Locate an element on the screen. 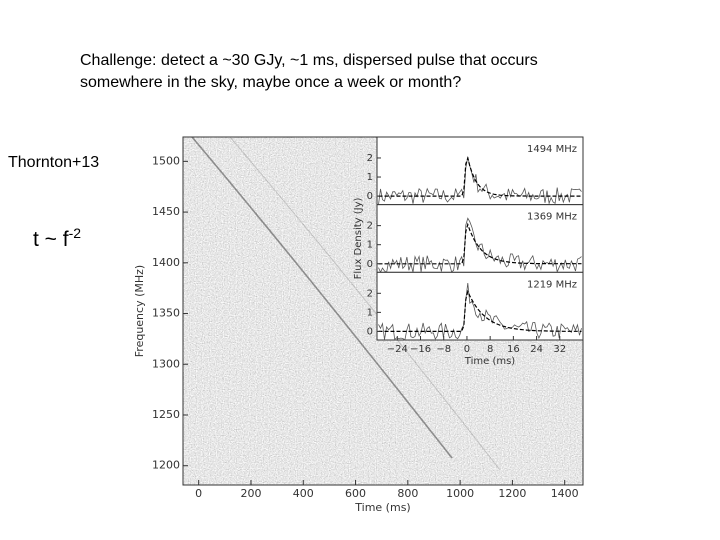 The width and height of the screenshot is (720, 540). y-tick-label: 1300 is located at coordinates (166, 363).